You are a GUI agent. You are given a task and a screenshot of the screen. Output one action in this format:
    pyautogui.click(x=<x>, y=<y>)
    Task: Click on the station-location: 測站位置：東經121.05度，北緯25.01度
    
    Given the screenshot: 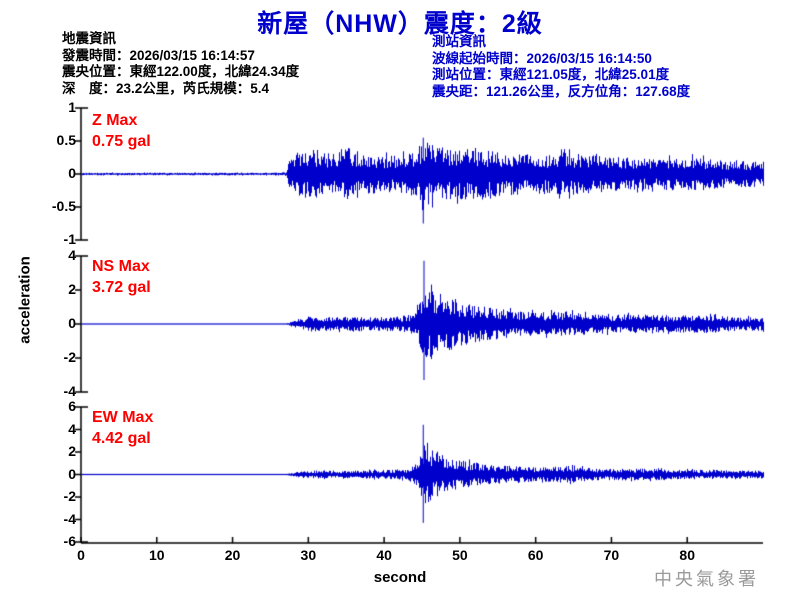 What is the action you would take?
    pyautogui.click(x=551, y=74)
    